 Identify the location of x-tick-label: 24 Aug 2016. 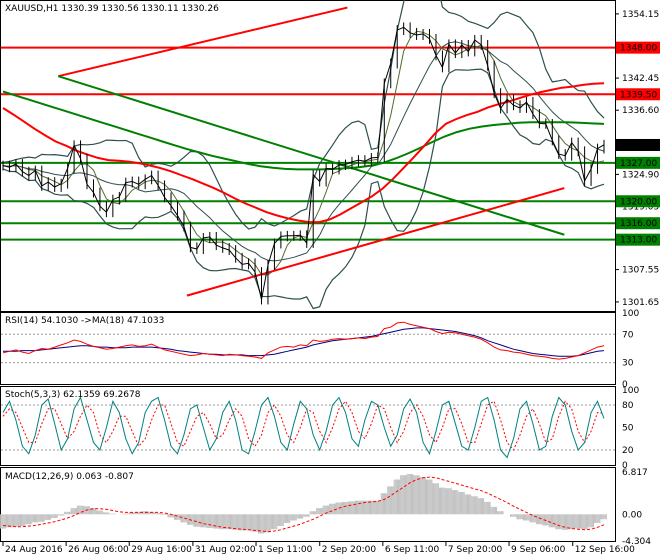
(34, 550).